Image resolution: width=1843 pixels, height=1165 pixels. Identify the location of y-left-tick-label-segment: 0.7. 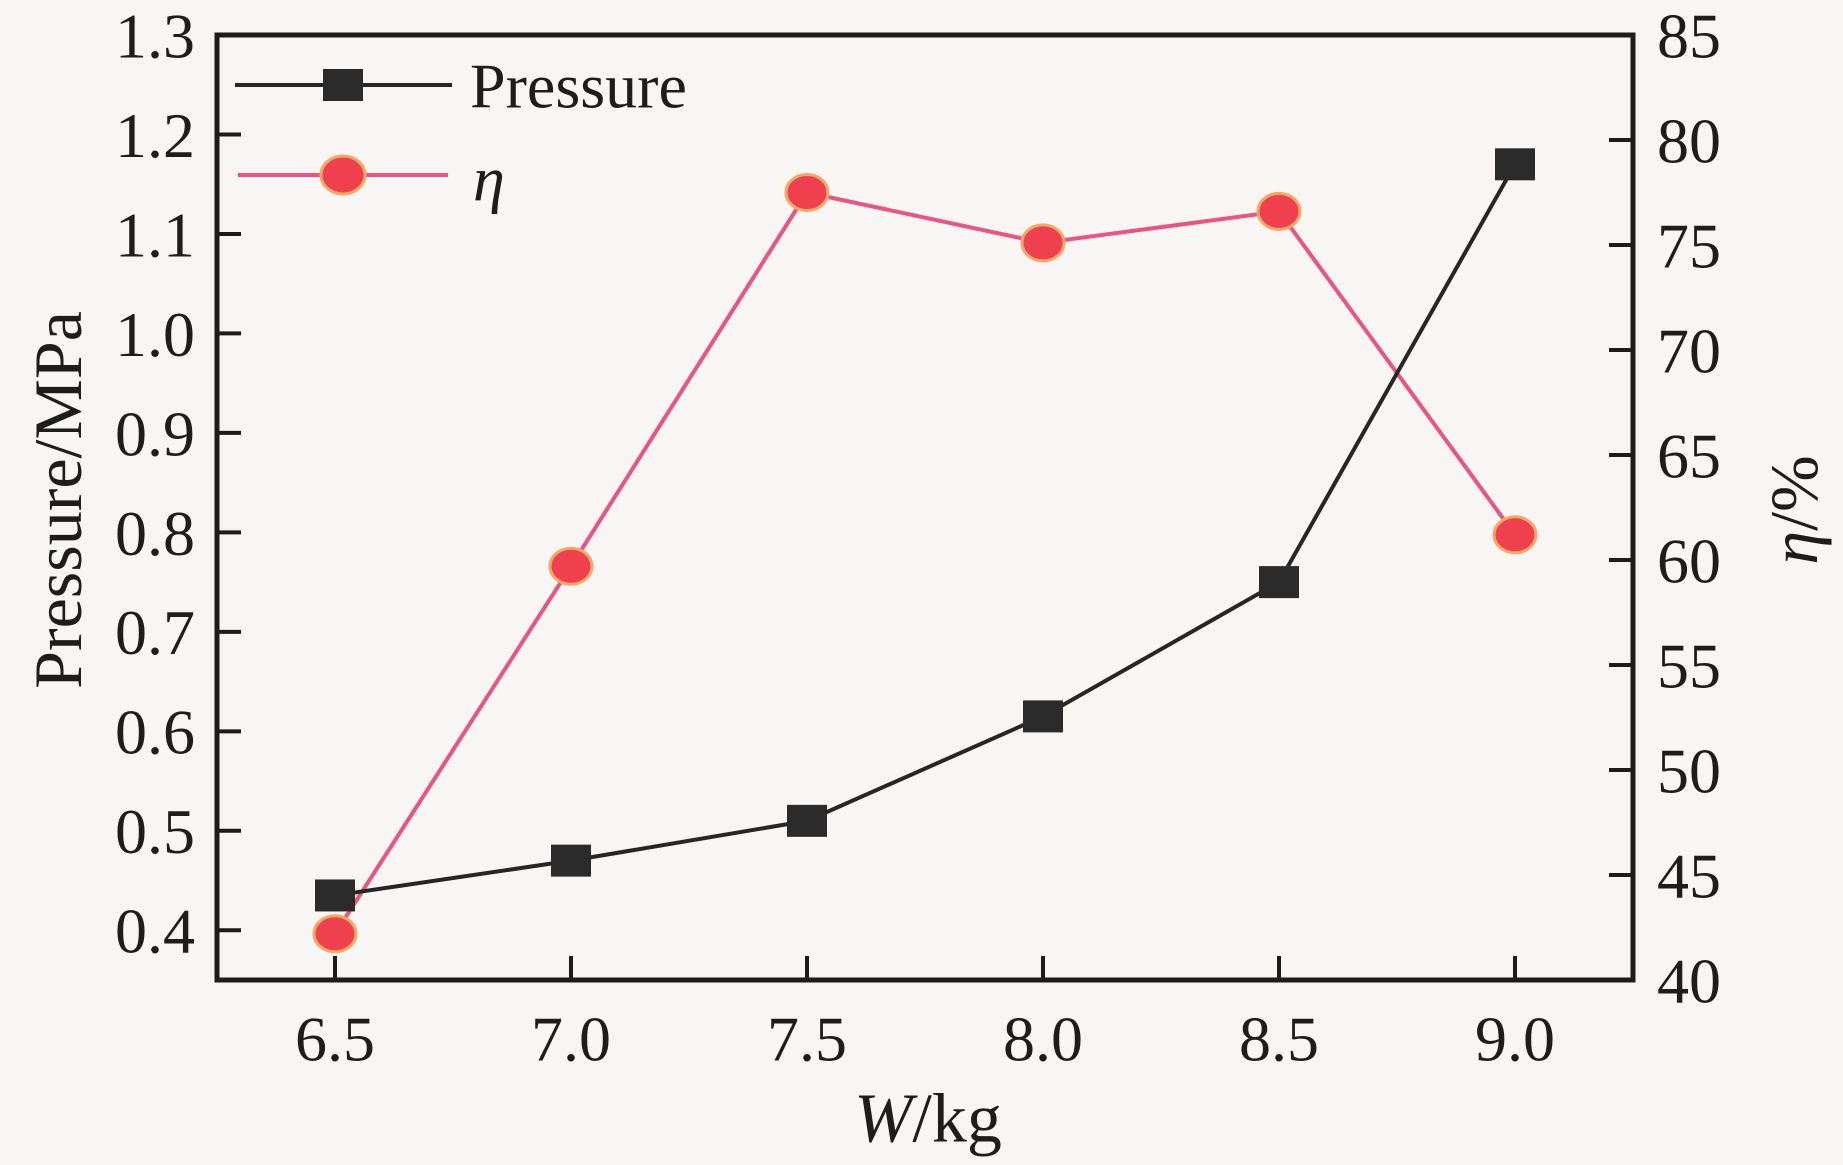
(155, 632).